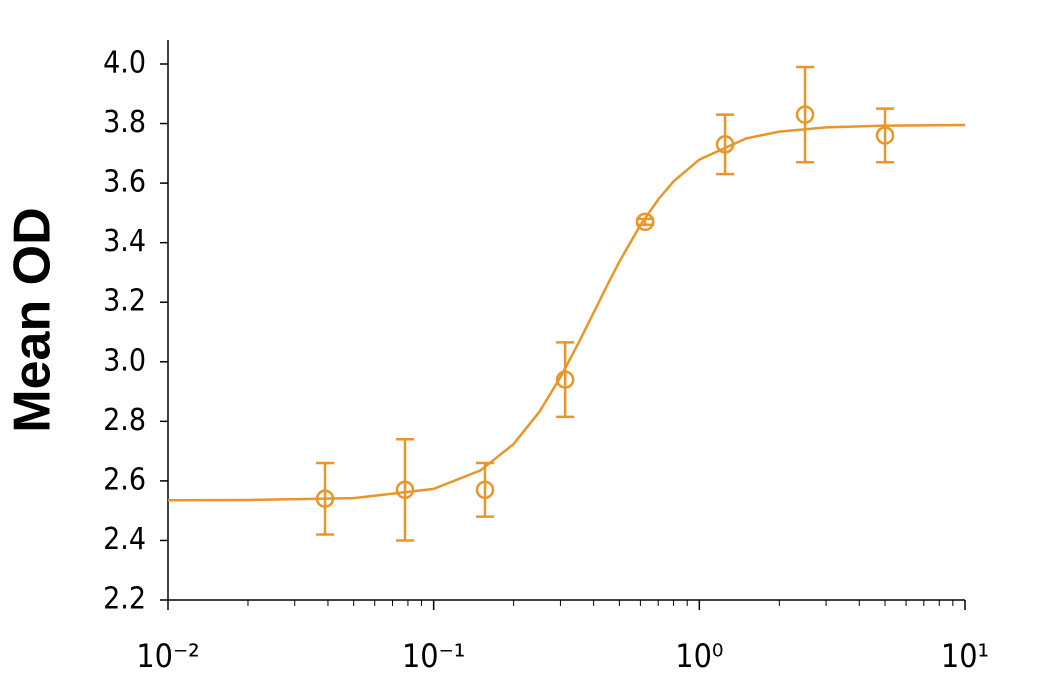 This screenshot has width=1059, height=693. I want to click on y-tick-label: 4.0, so click(124, 63).